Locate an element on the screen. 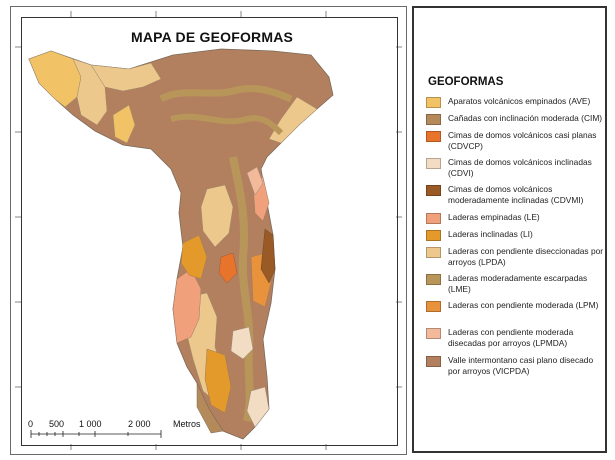 The width and height of the screenshot is (615, 460). legend-title: GEOFORMAS is located at coordinates (466, 82).